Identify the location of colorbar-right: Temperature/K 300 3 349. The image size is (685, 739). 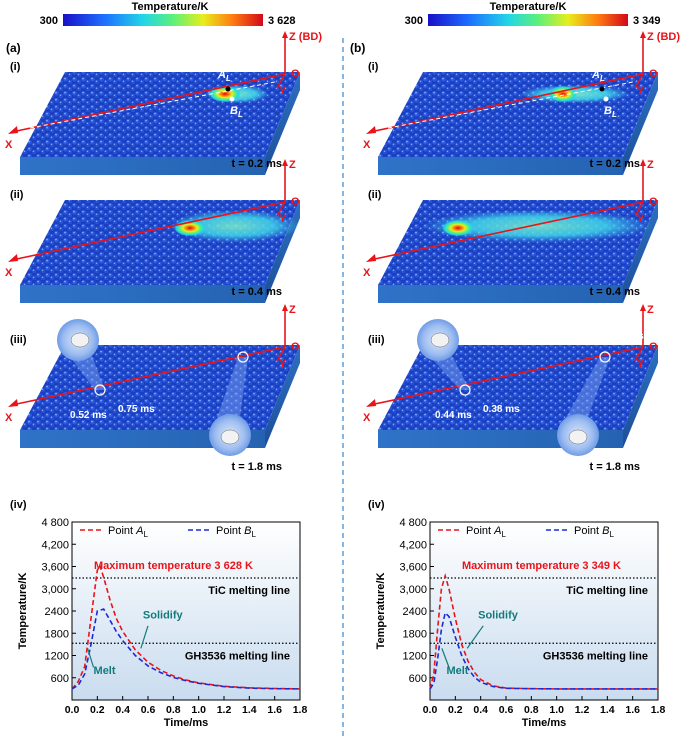
(533, 14).